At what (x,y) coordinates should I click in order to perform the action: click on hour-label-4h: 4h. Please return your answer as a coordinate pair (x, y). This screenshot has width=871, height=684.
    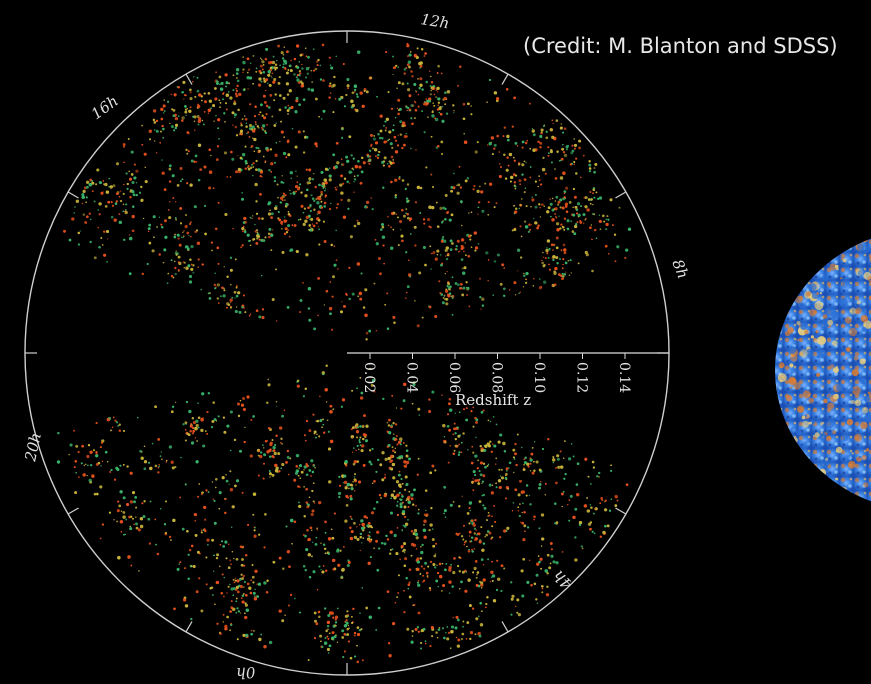
    Looking at the image, I should click on (563, 580).